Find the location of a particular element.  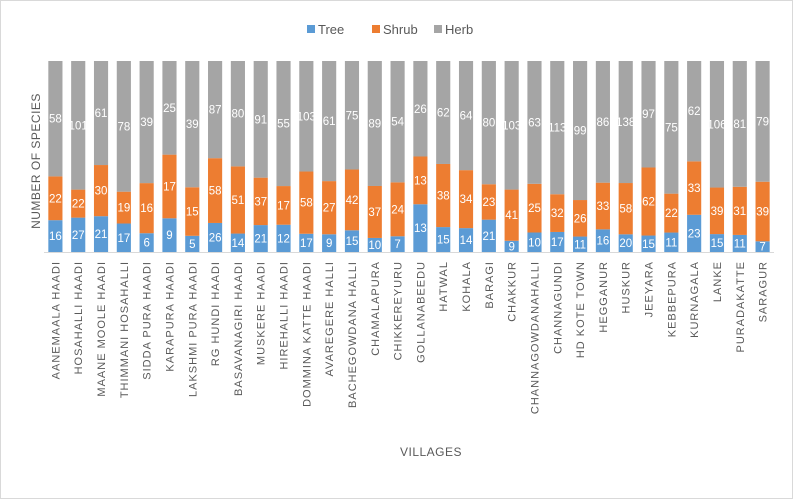

bar-tree-hosahalli-haadi is located at coordinates (78, 234).